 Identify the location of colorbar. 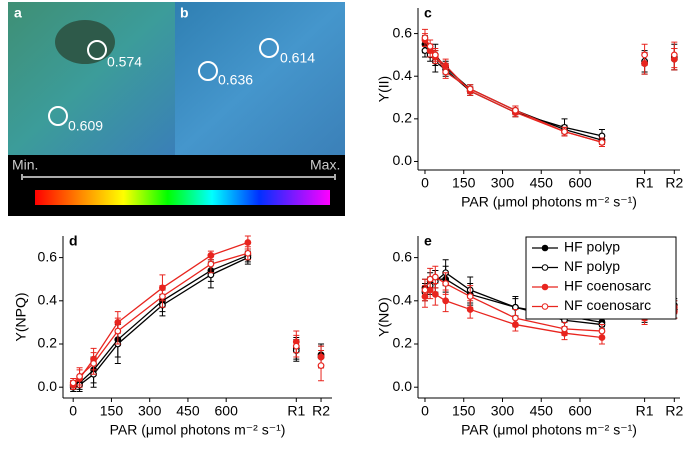
(182, 197).